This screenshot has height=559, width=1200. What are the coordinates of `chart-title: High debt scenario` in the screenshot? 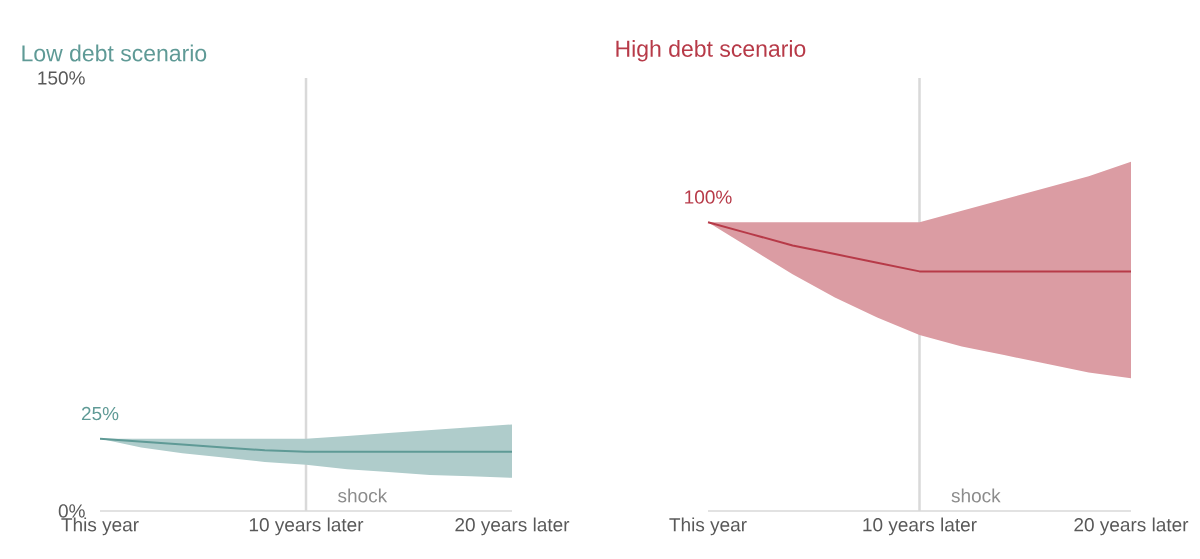 It's located at (711, 51).